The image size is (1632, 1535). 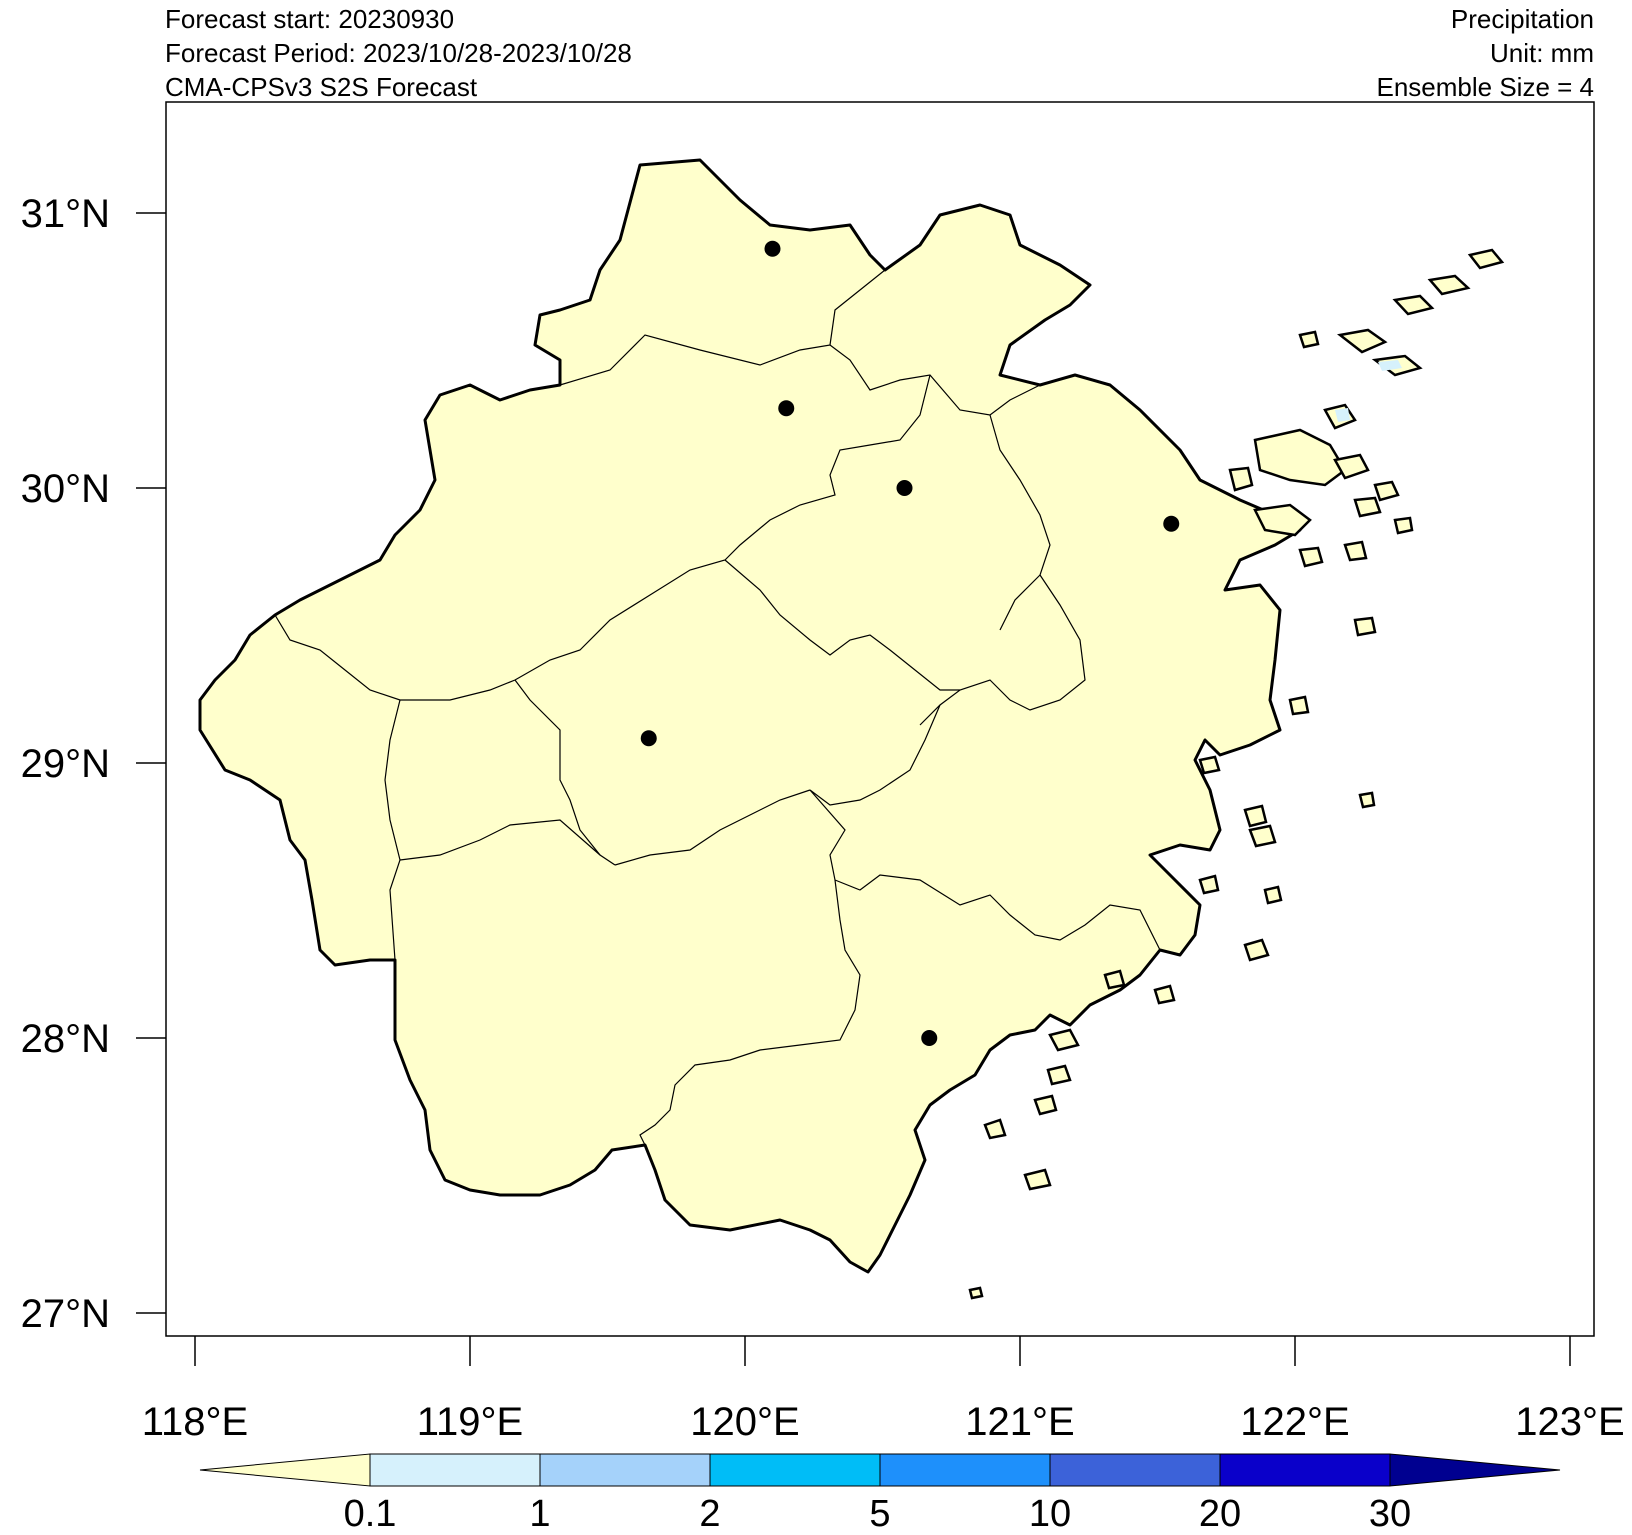 I want to click on precip-colorbar: 0.1 1 2 5 10 20 30, so click(x=880, y=1494).